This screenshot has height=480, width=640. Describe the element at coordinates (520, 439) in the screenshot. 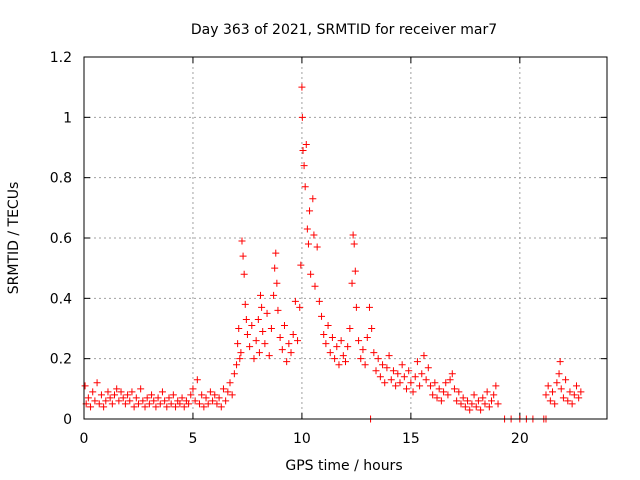

I see `x-tick-label: 20` at that location.